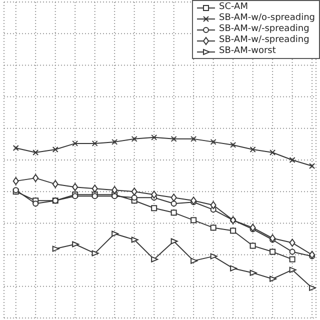 Image resolution: width=320 pixels, height=320 pixels. What do you see at coordinates (233, 7) in the screenshot?
I see `legend-label: SC-AM` at bounding box center [233, 7].